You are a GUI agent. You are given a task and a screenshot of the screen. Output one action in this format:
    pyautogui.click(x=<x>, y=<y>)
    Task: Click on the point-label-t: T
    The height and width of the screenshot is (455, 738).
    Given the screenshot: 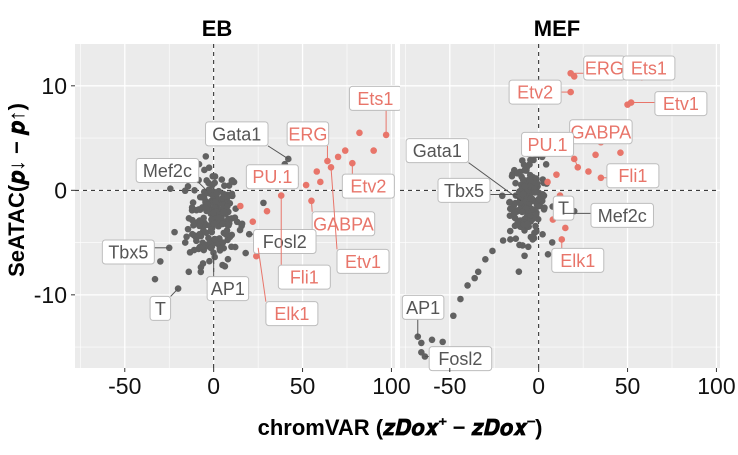 What is the action you would take?
    pyautogui.click(x=164, y=304)
    